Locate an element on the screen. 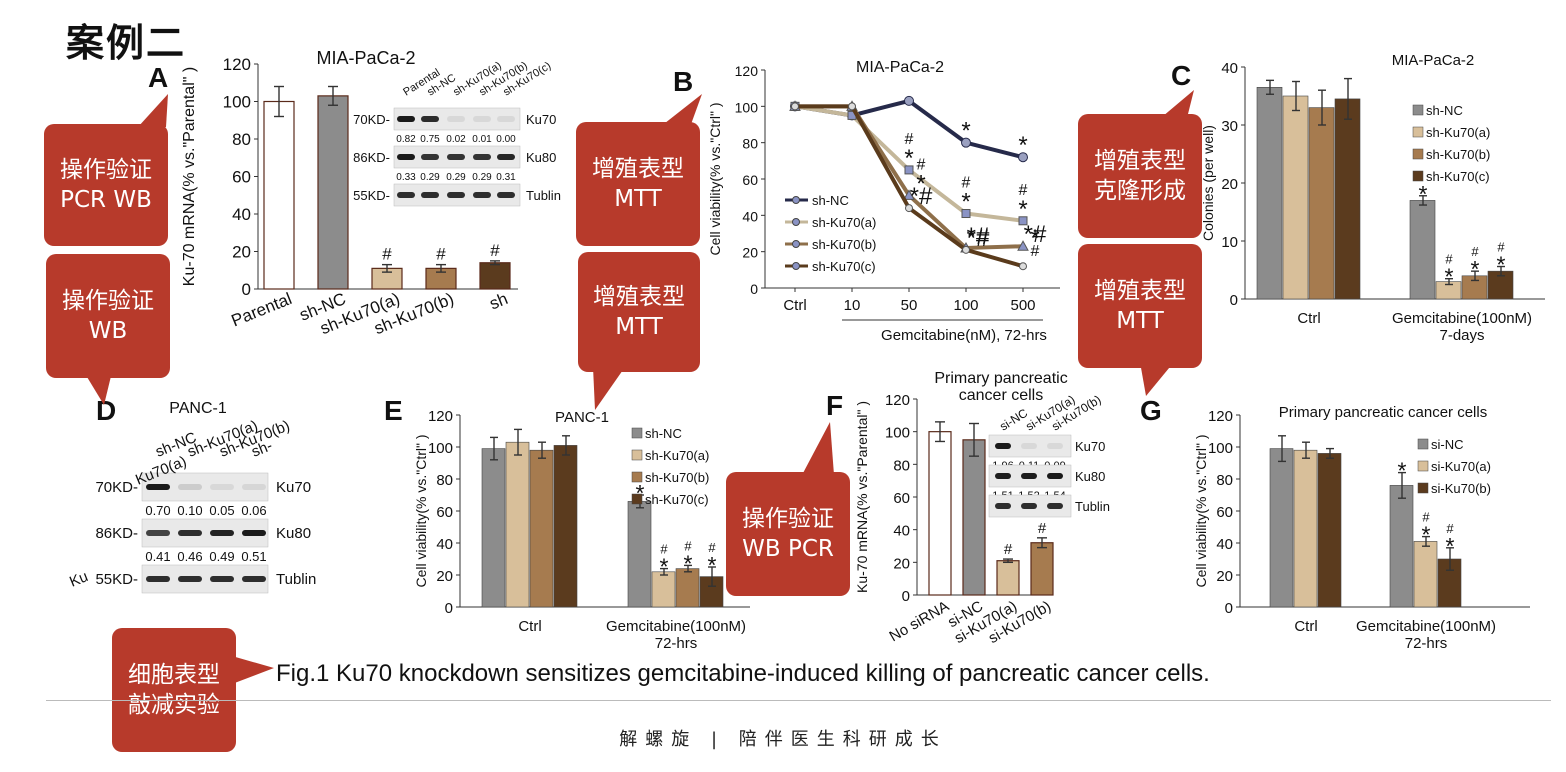 The width and height of the screenshot is (1566, 772). blot-quant-value: 0.00 is located at coordinates (506, 139).